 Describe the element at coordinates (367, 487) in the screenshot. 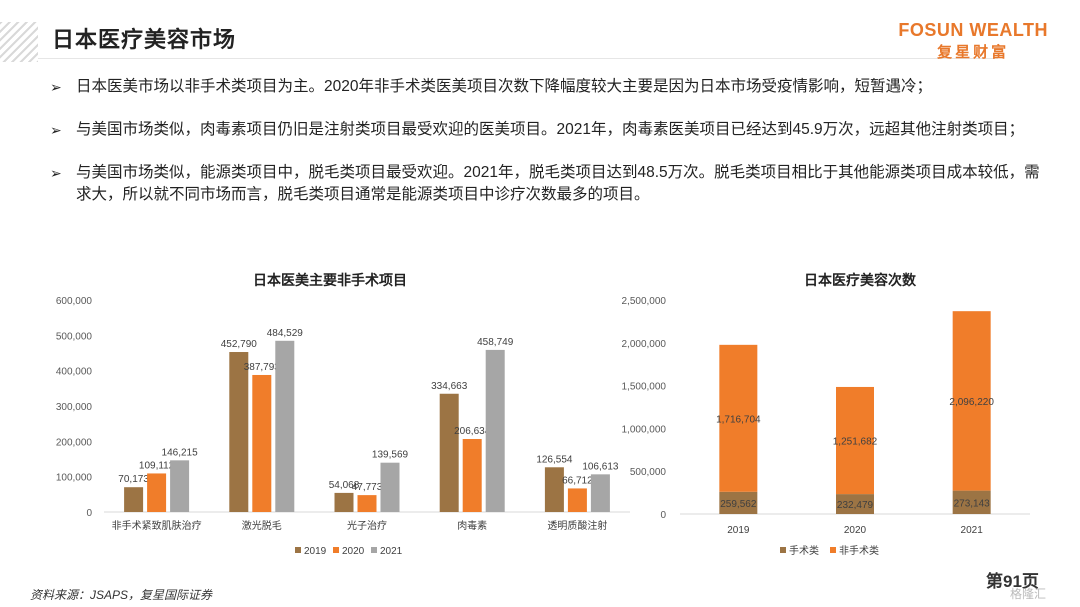

I see `bar-value-label: 47,773` at that location.